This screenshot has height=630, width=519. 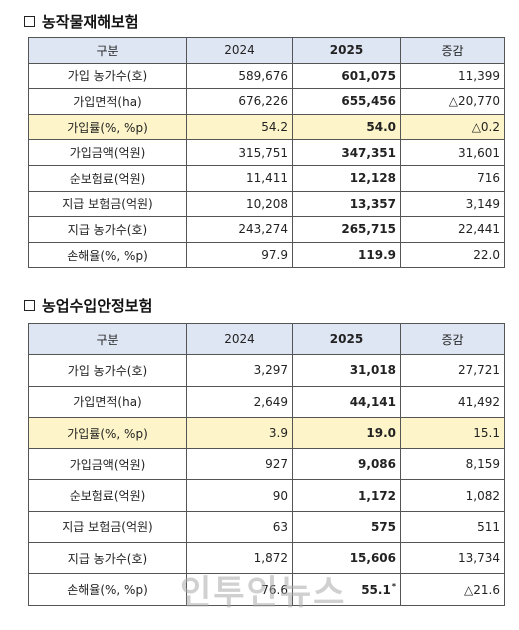 I want to click on value-2025: 13,357, so click(x=346, y=204).